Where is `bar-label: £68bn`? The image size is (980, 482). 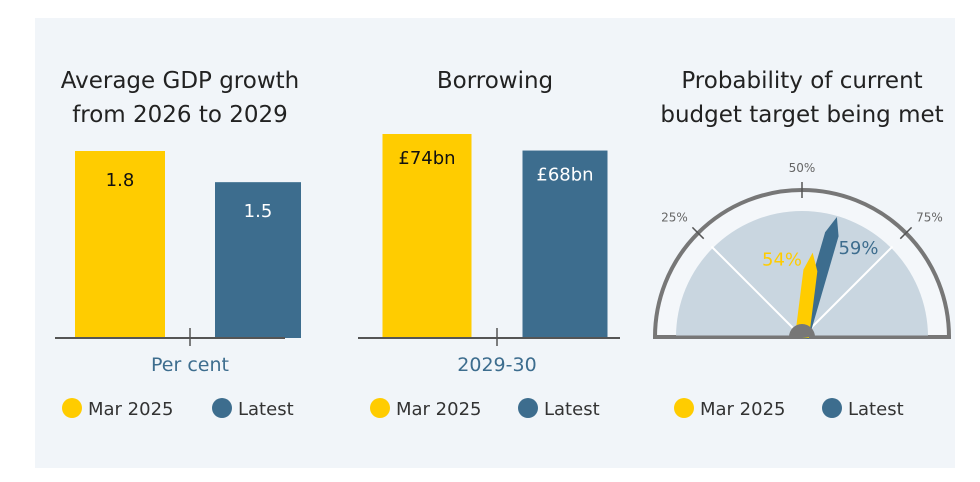 bar-label: £68bn is located at coordinates (564, 175).